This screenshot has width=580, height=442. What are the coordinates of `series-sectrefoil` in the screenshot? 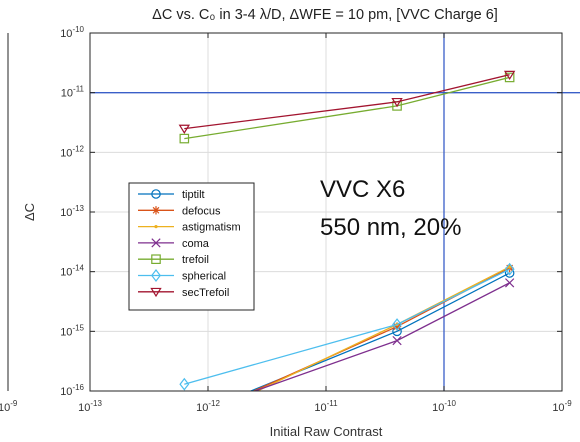 It's located at (347, 102).